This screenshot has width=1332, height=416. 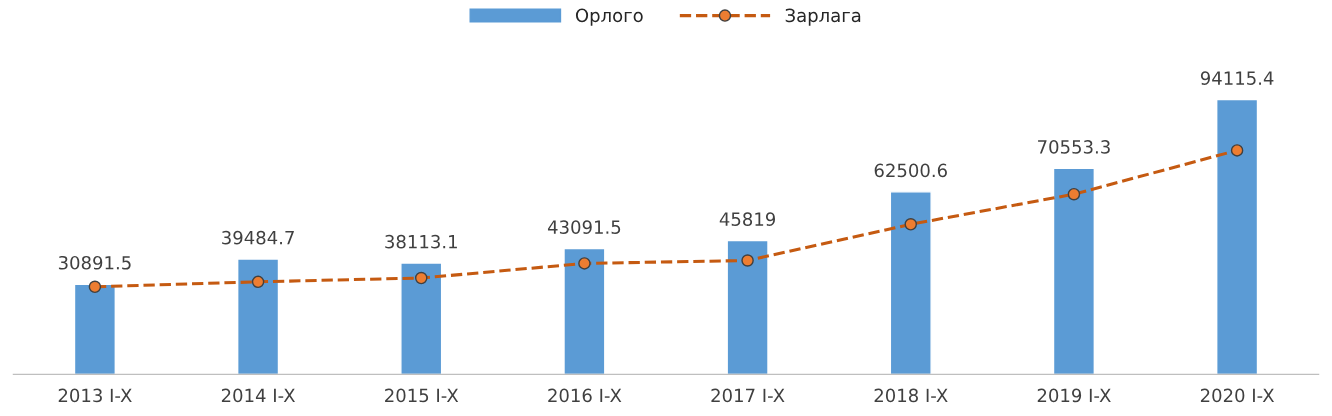 I want to click on x-tick-label: 2014 I-X, so click(x=258, y=395).